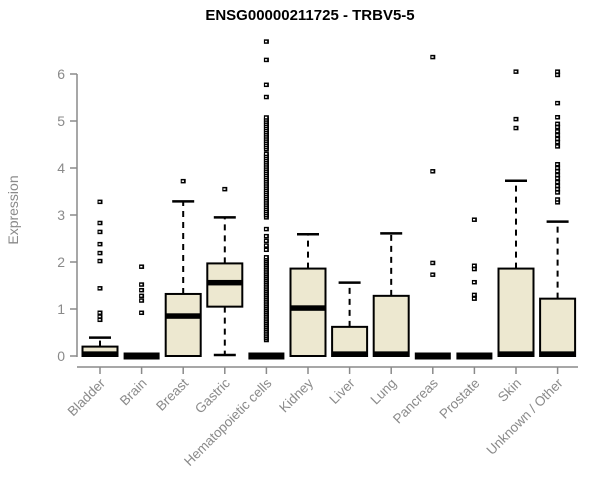 The height and width of the screenshot is (500, 600). Describe the element at coordinates (266, 191) in the screenshot. I see `outliers-hematopoietic-cells` at that location.